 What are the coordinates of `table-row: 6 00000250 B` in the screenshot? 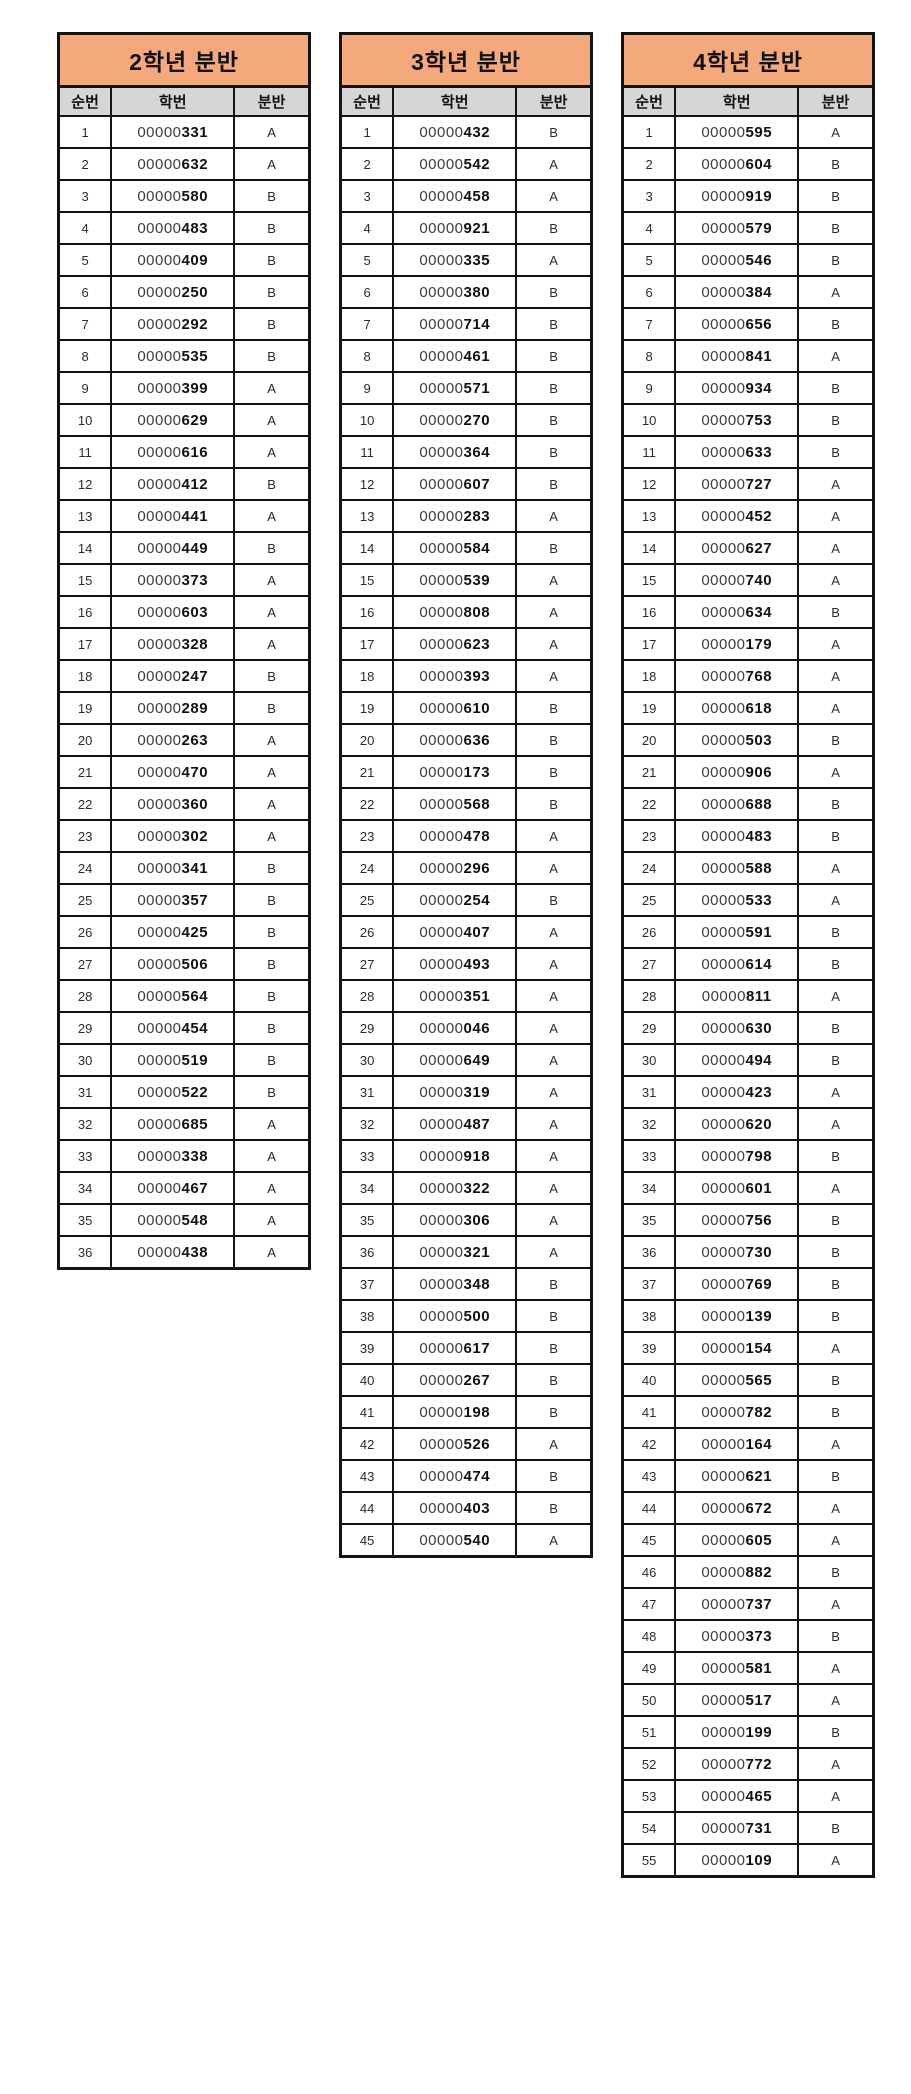 It's located at (184, 292).